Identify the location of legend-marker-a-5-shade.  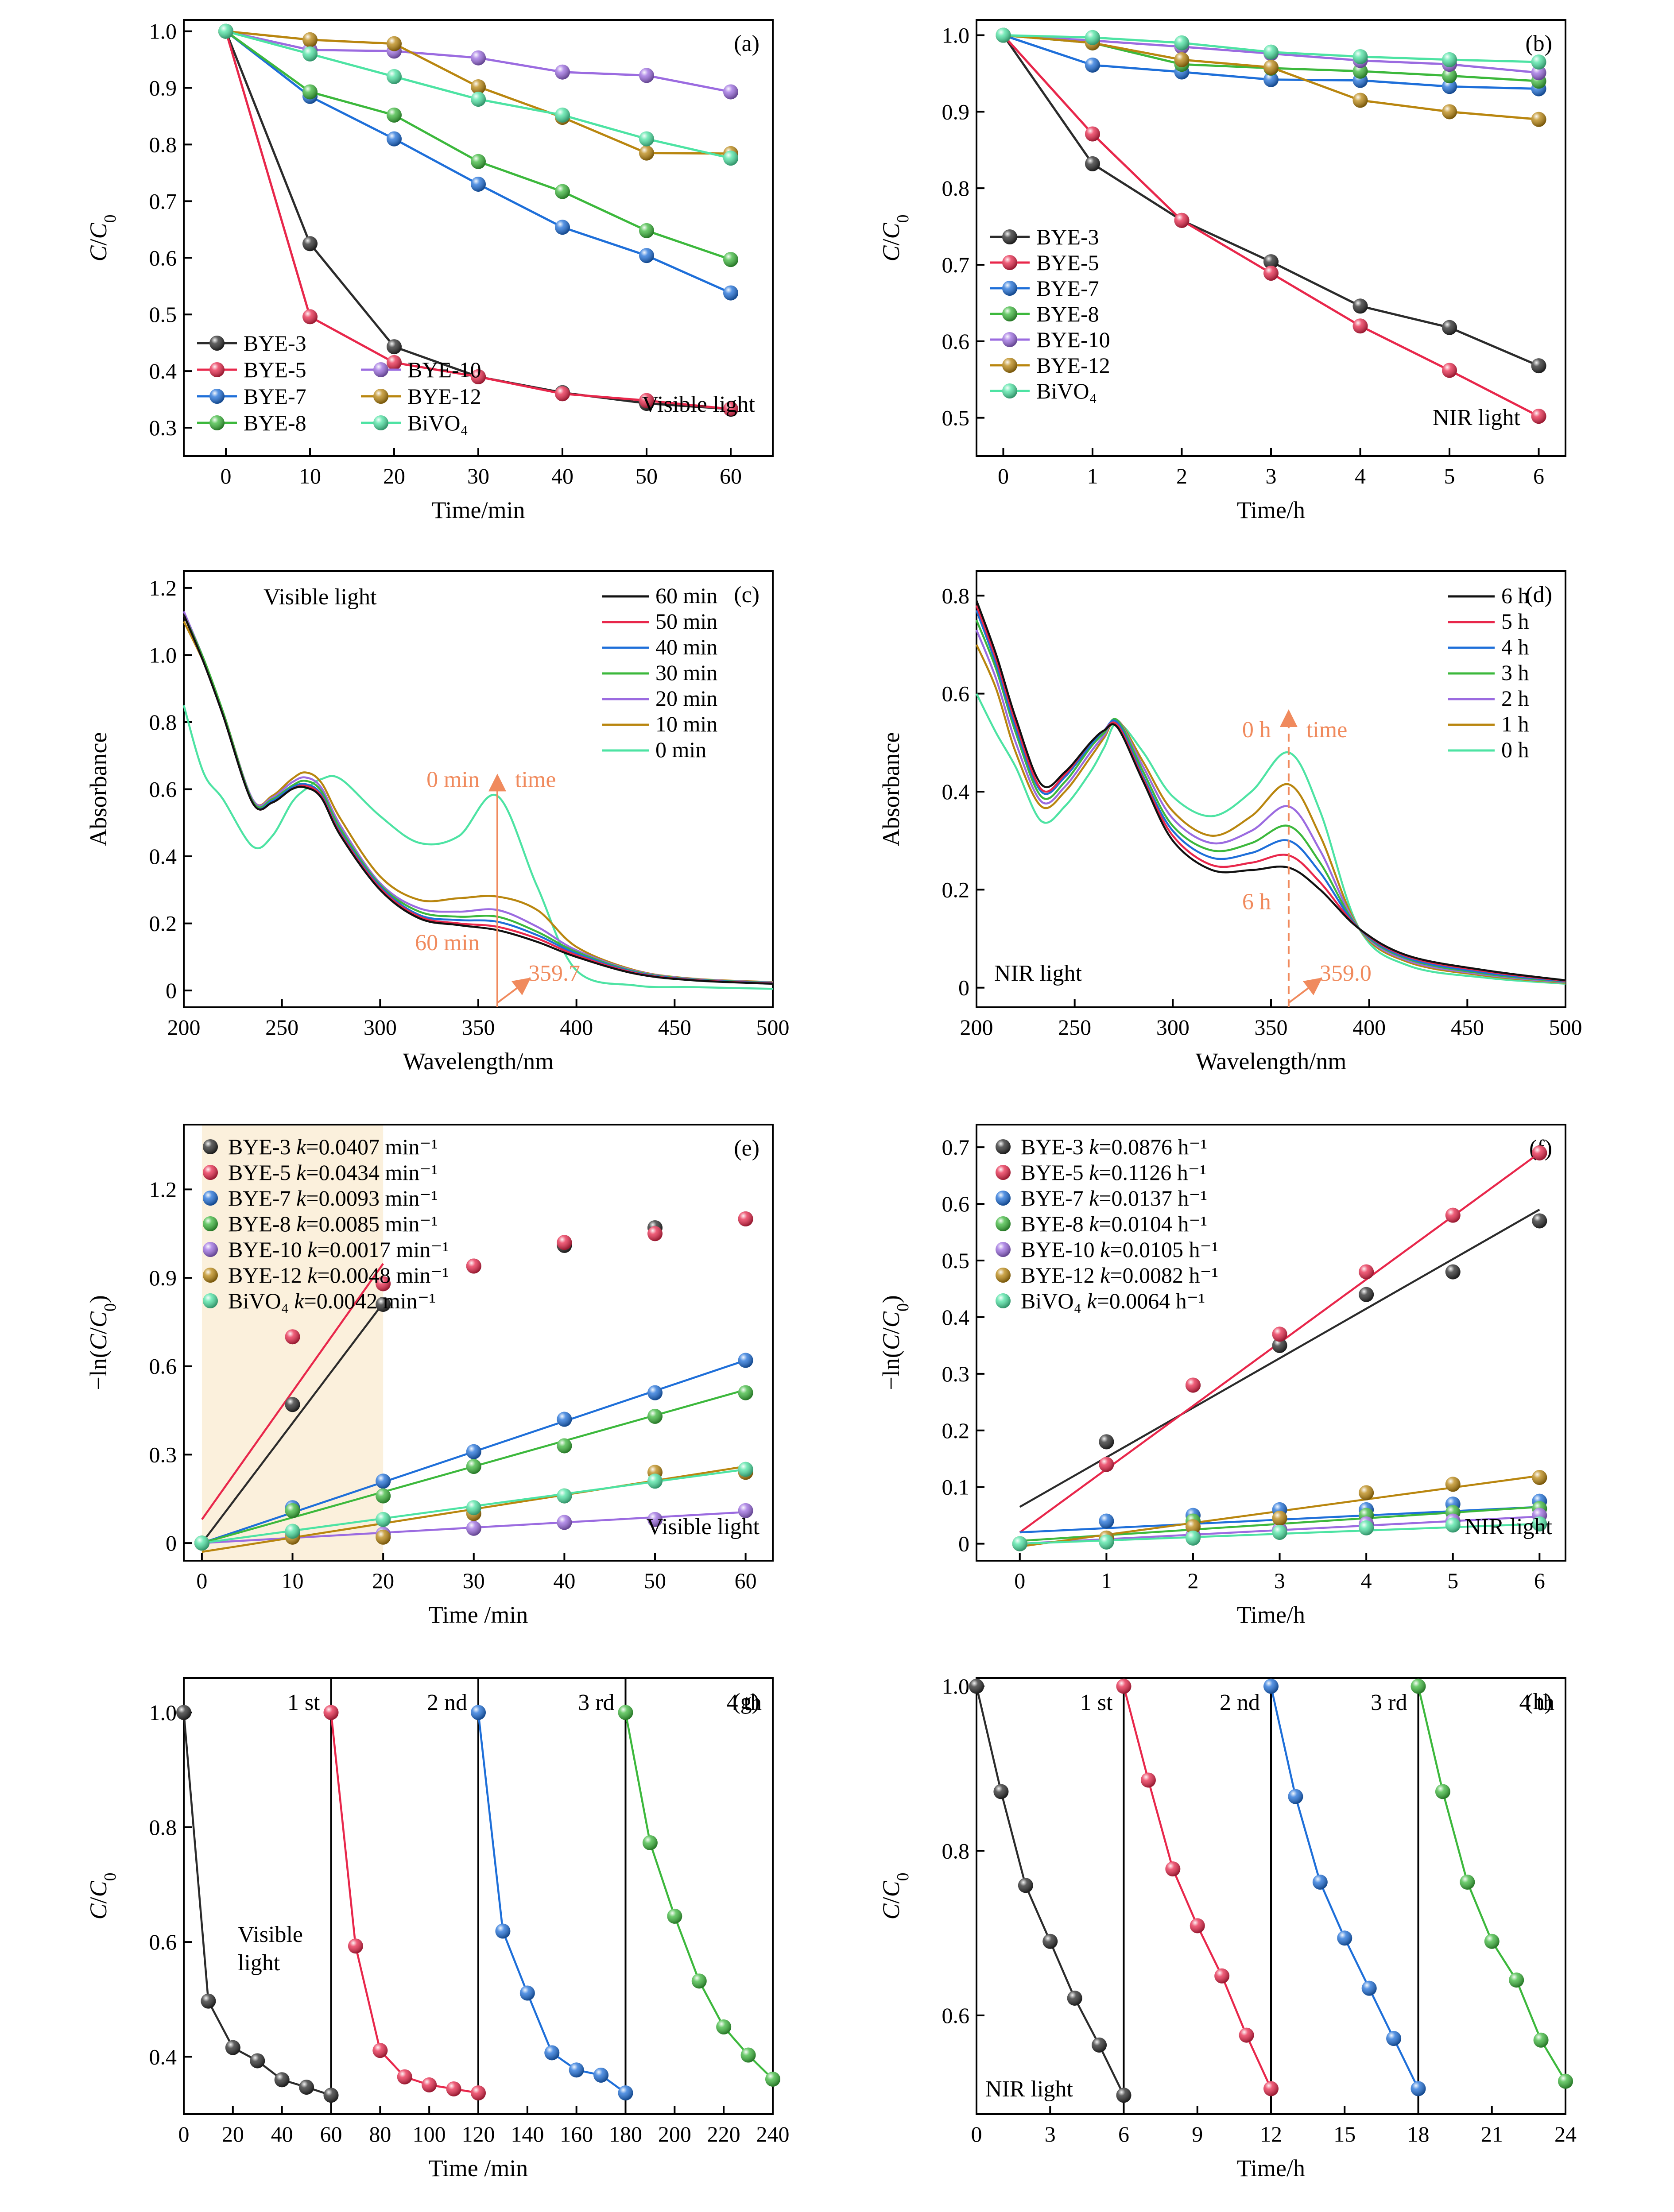
(380, 396).